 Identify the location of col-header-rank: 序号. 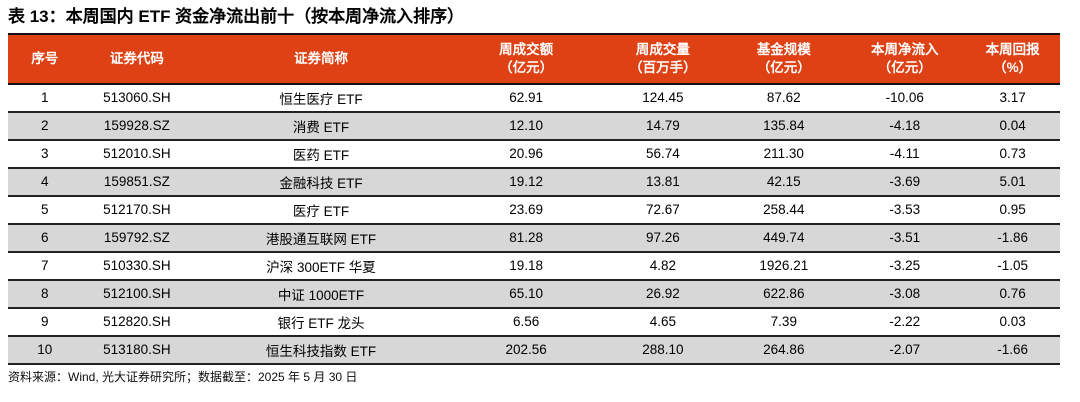
(45, 59).